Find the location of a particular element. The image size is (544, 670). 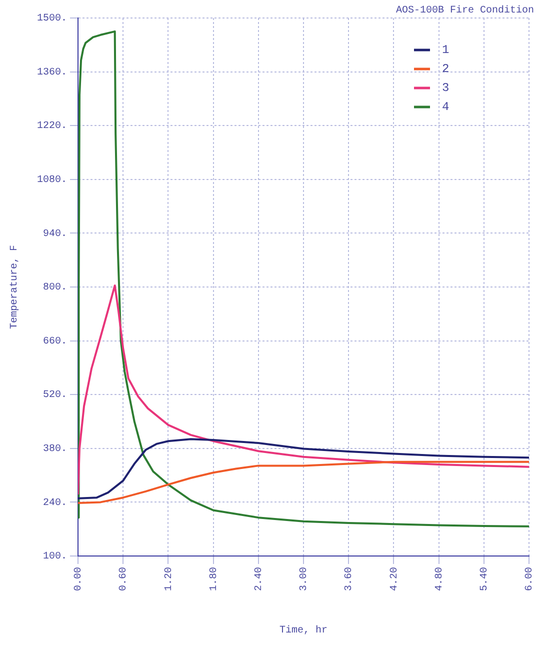

y-tick-label: 660. is located at coordinates (55, 342).